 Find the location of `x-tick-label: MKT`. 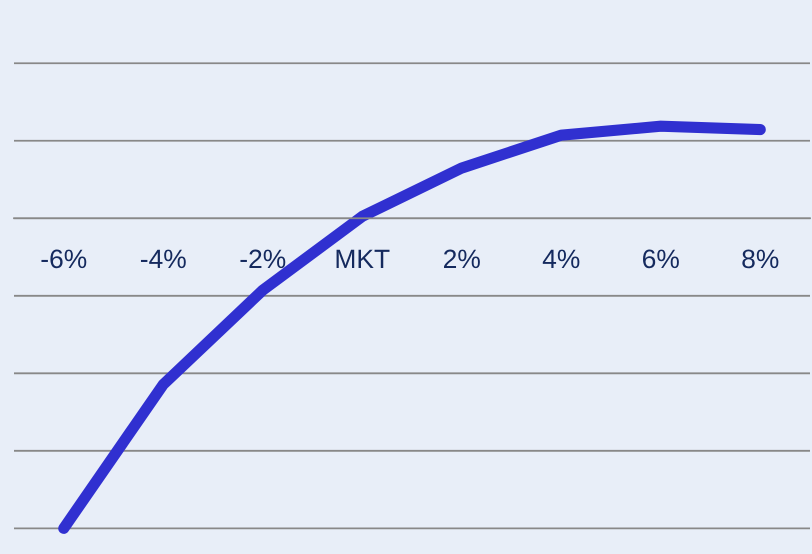

x-tick-label: MKT is located at coordinates (363, 259).